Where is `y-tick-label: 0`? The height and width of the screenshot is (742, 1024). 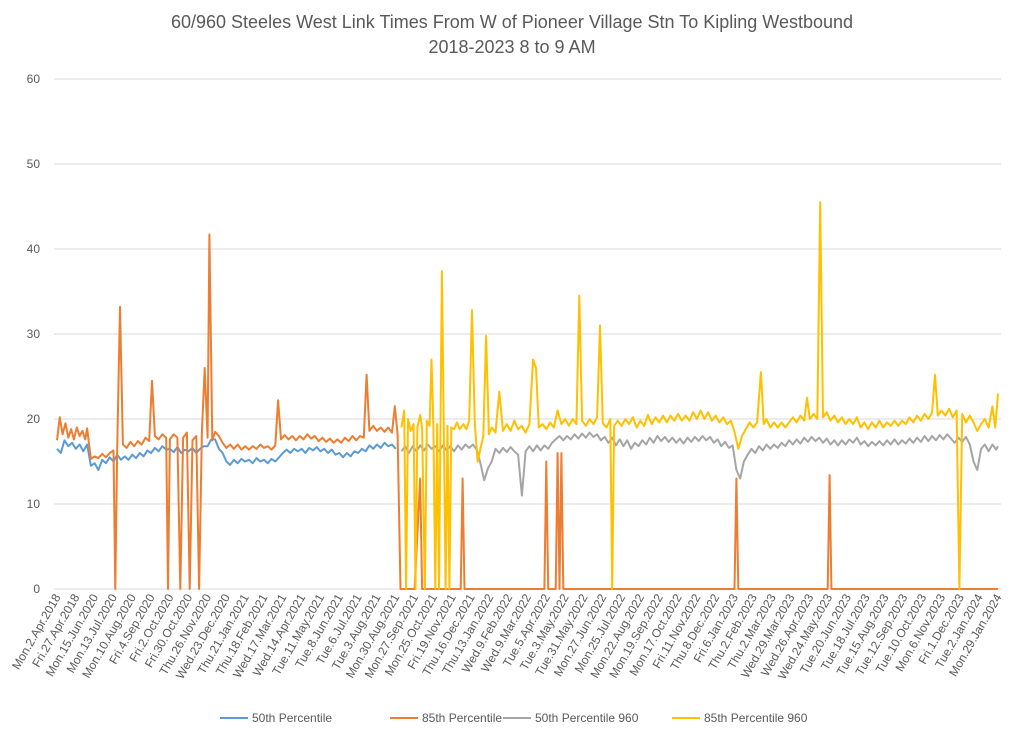
y-tick-label: 0 is located at coordinates (36, 589).